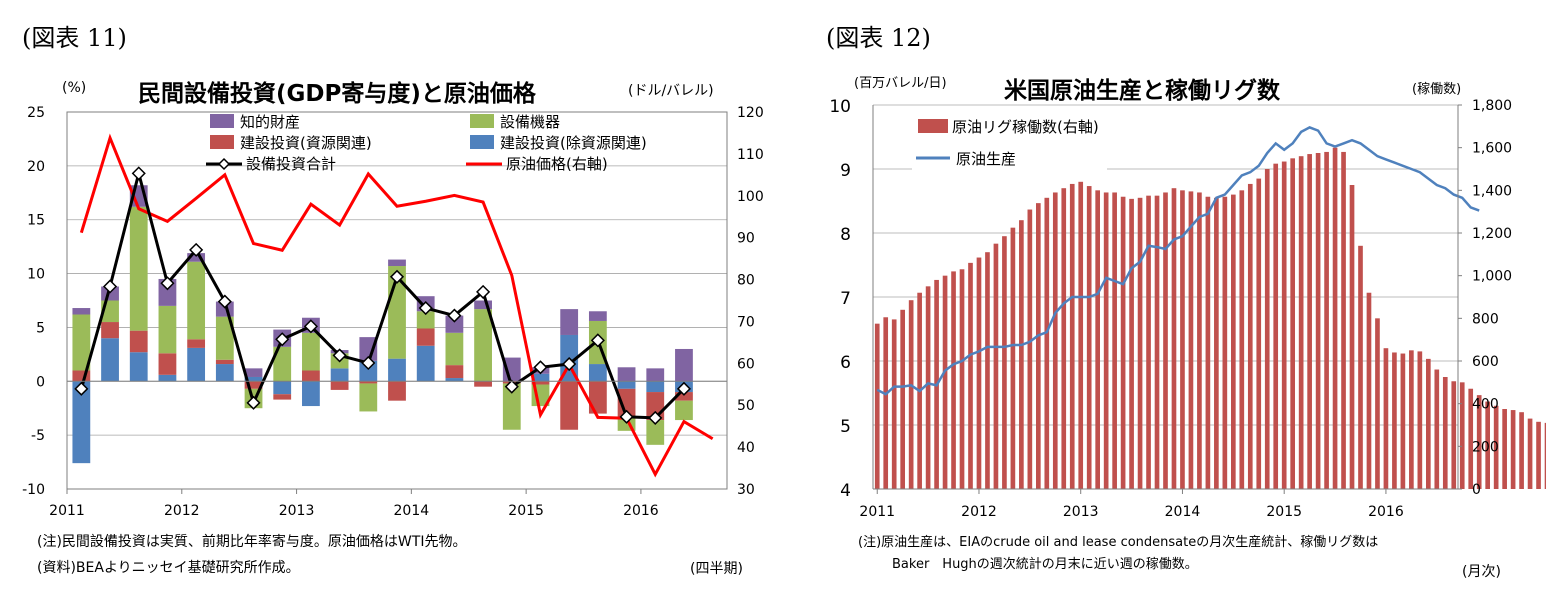 This screenshot has width=1546, height=593. Describe the element at coordinates (840, 107) in the screenshot. I see `chart2-left-tick-label: 10` at that location.